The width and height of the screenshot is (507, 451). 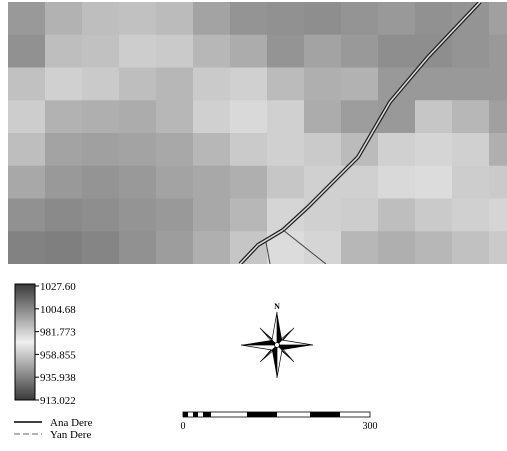 I want to click on legend-tick-label: 913.022, so click(x=58, y=401).